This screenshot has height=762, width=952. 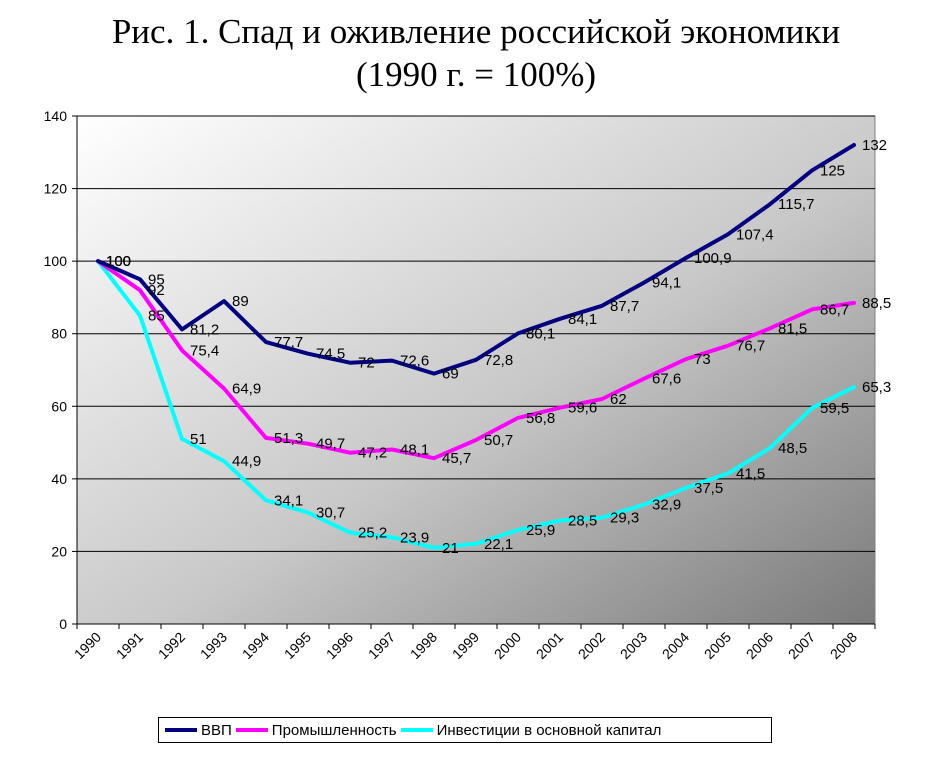 I want to click on legend-label: Инвестиции в основной капитал, so click(x=549, y=730).